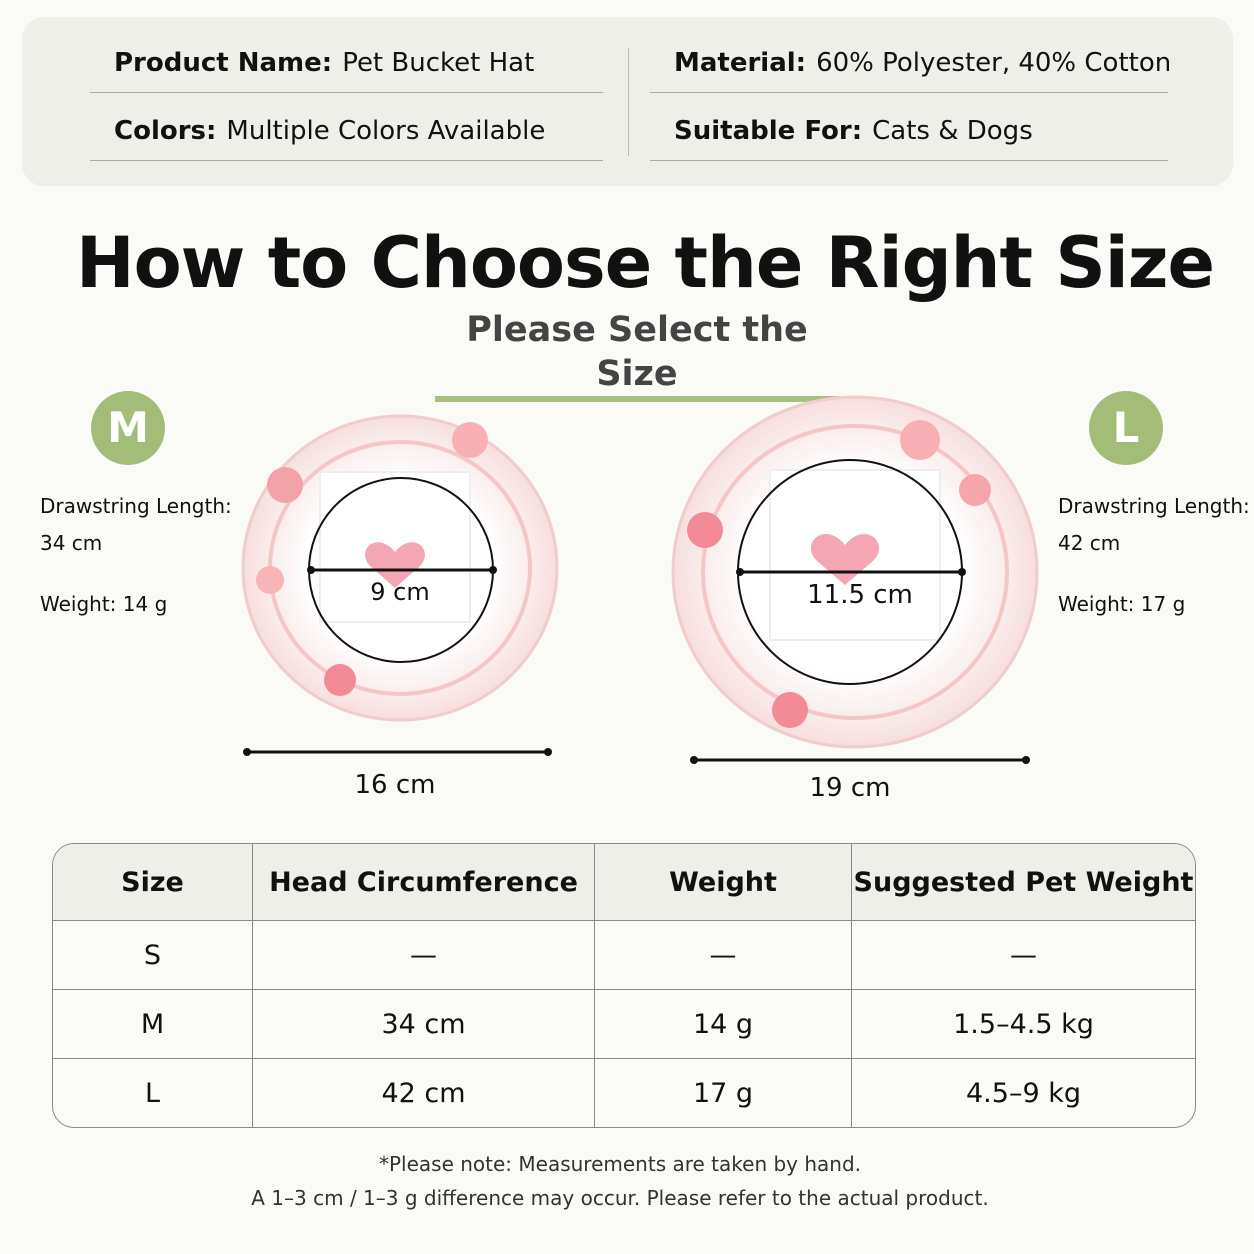  Describe the element at coordinates (424, 1024) in the screenshot. I see `table-cell: 34 cm` at that location.